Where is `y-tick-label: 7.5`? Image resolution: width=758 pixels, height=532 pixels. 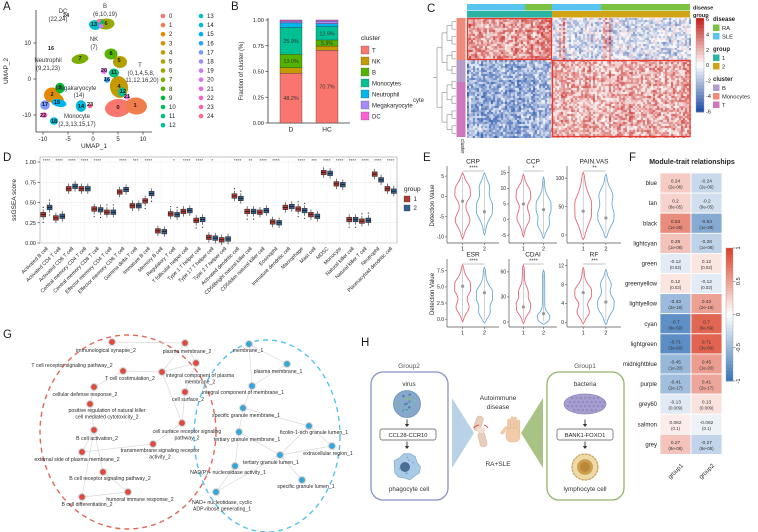 y-tick-label: 7.5 is located at coordinates (440, 272).